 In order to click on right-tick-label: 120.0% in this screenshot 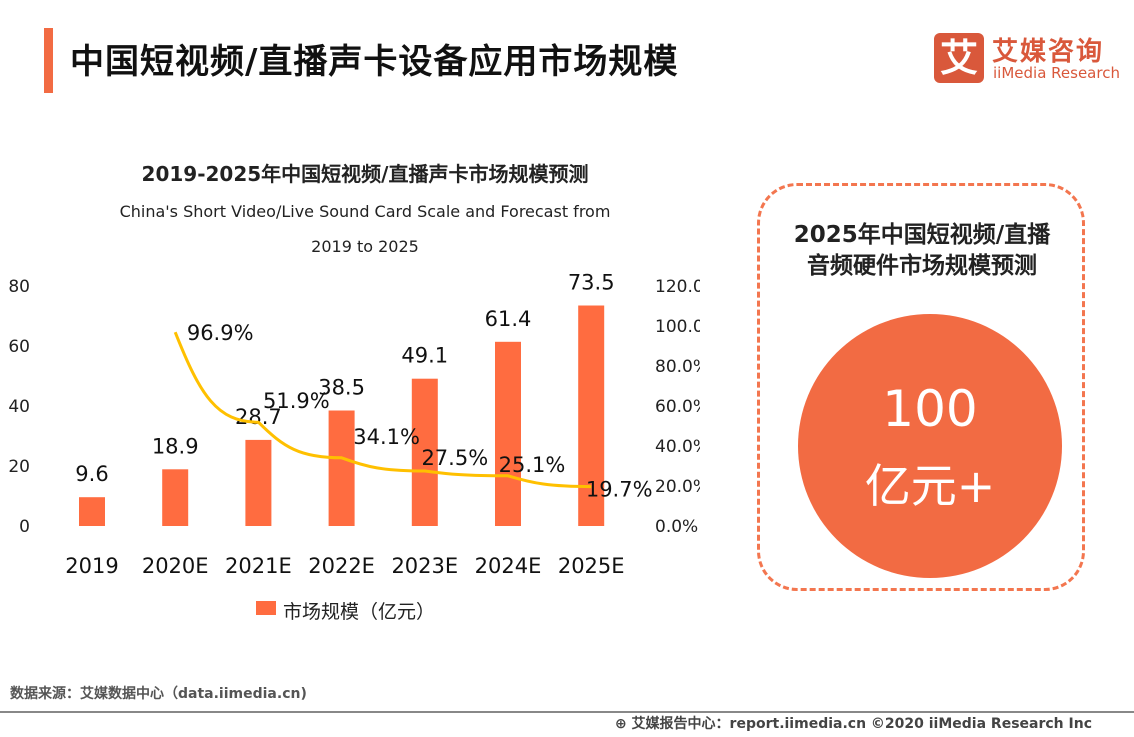, I will do `click(677, 287)`.